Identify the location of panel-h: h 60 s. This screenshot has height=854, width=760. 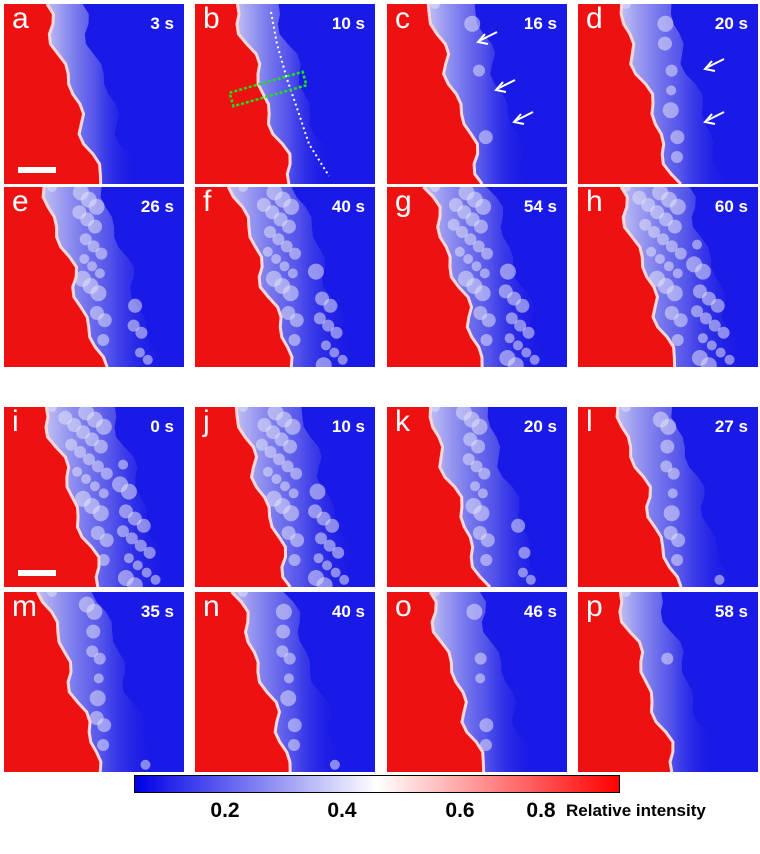
(668, 277).